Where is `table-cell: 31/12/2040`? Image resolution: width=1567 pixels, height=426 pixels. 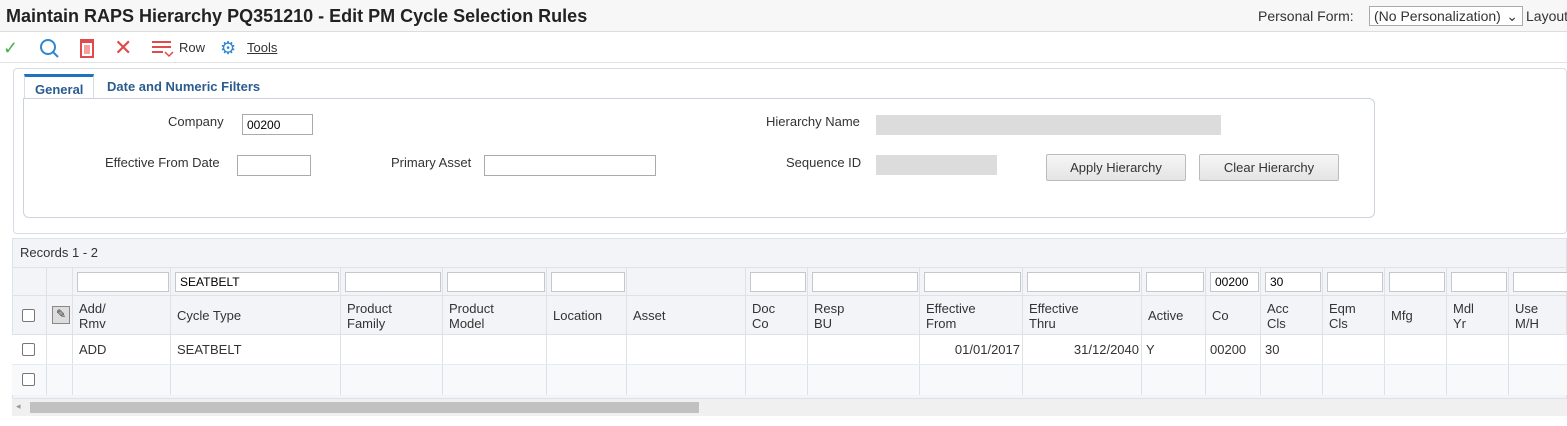 table-cell: 31/12/2040 is located at coordinates (1082, 349).